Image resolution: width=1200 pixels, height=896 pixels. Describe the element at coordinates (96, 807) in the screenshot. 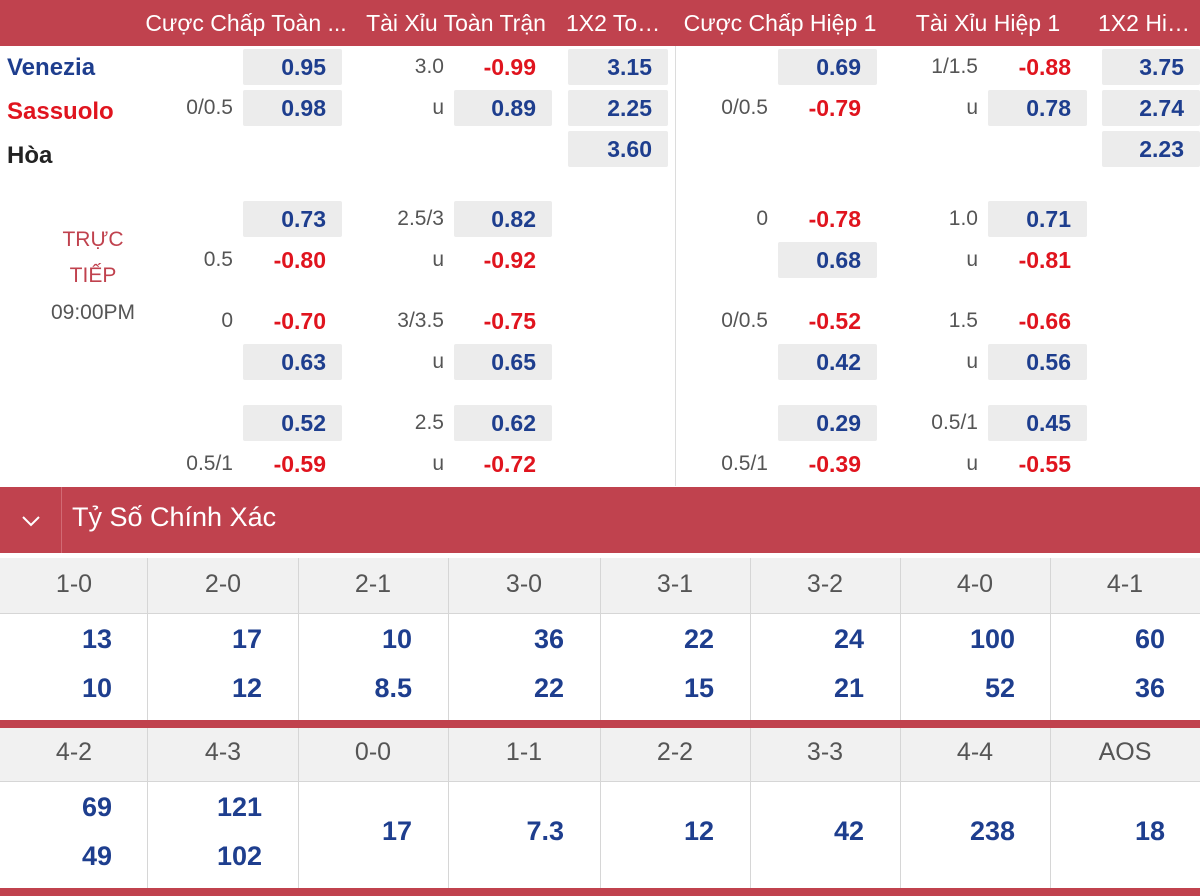

I see `odds-cell: 69` at that location.